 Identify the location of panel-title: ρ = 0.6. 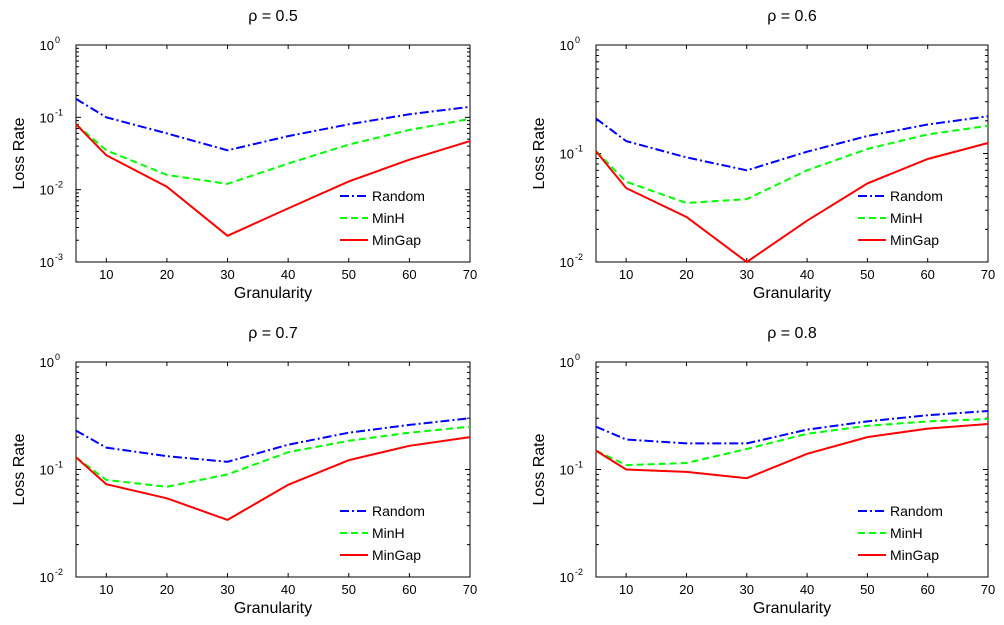
(792, 16).